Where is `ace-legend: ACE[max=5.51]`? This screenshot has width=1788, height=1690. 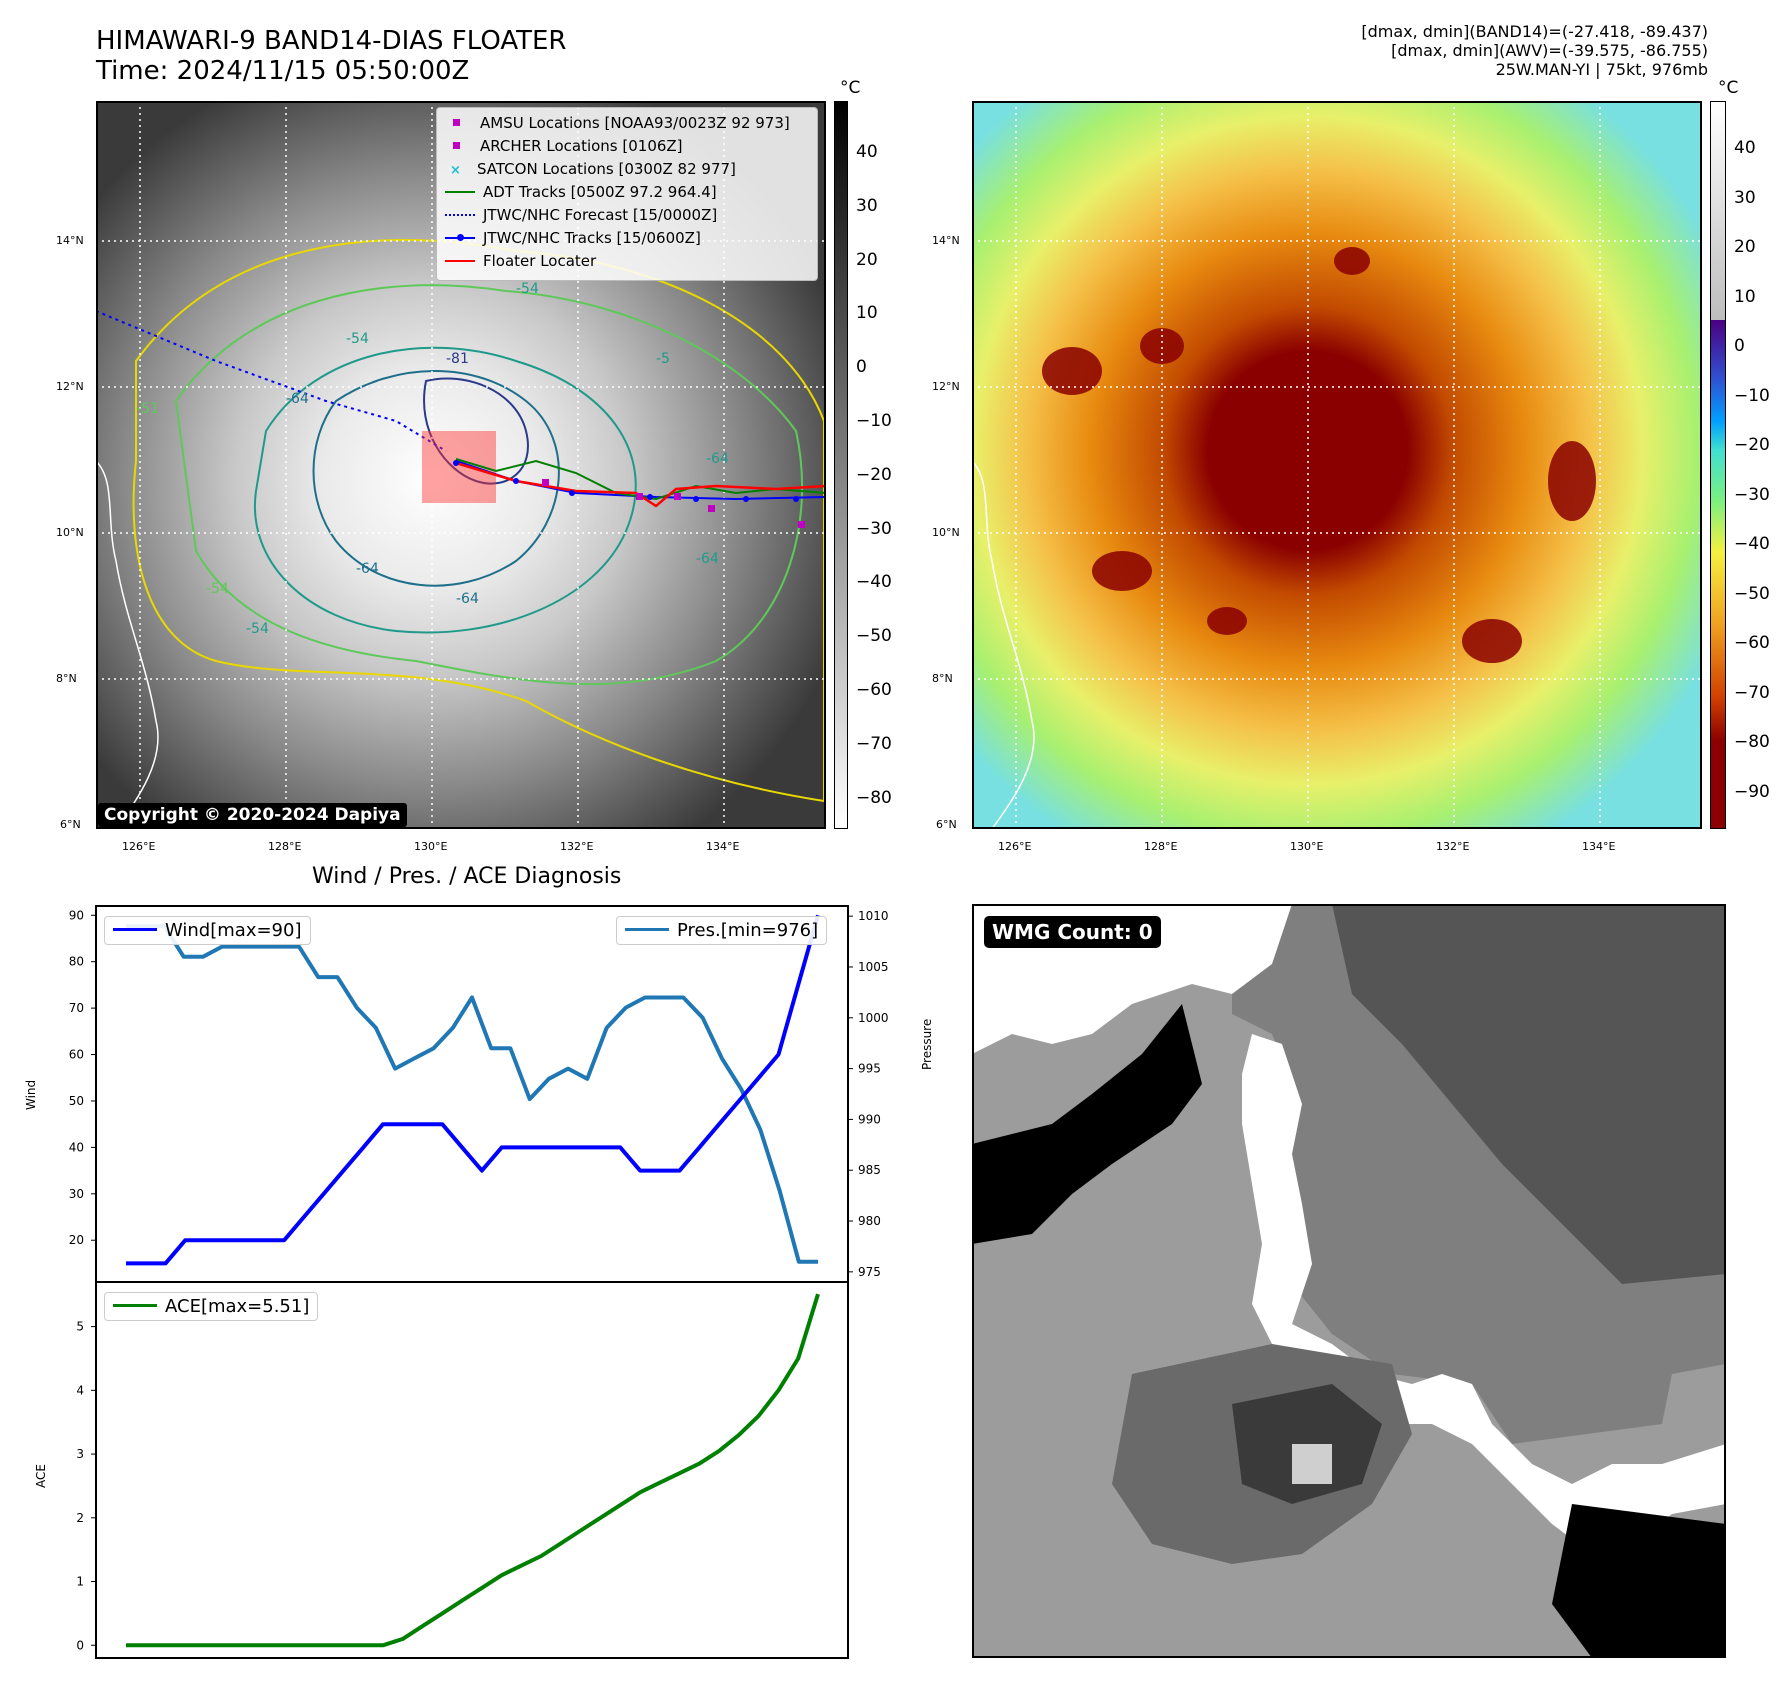 ace-legend: ACE[max=5.51] is located at coordinates (211, 1306).